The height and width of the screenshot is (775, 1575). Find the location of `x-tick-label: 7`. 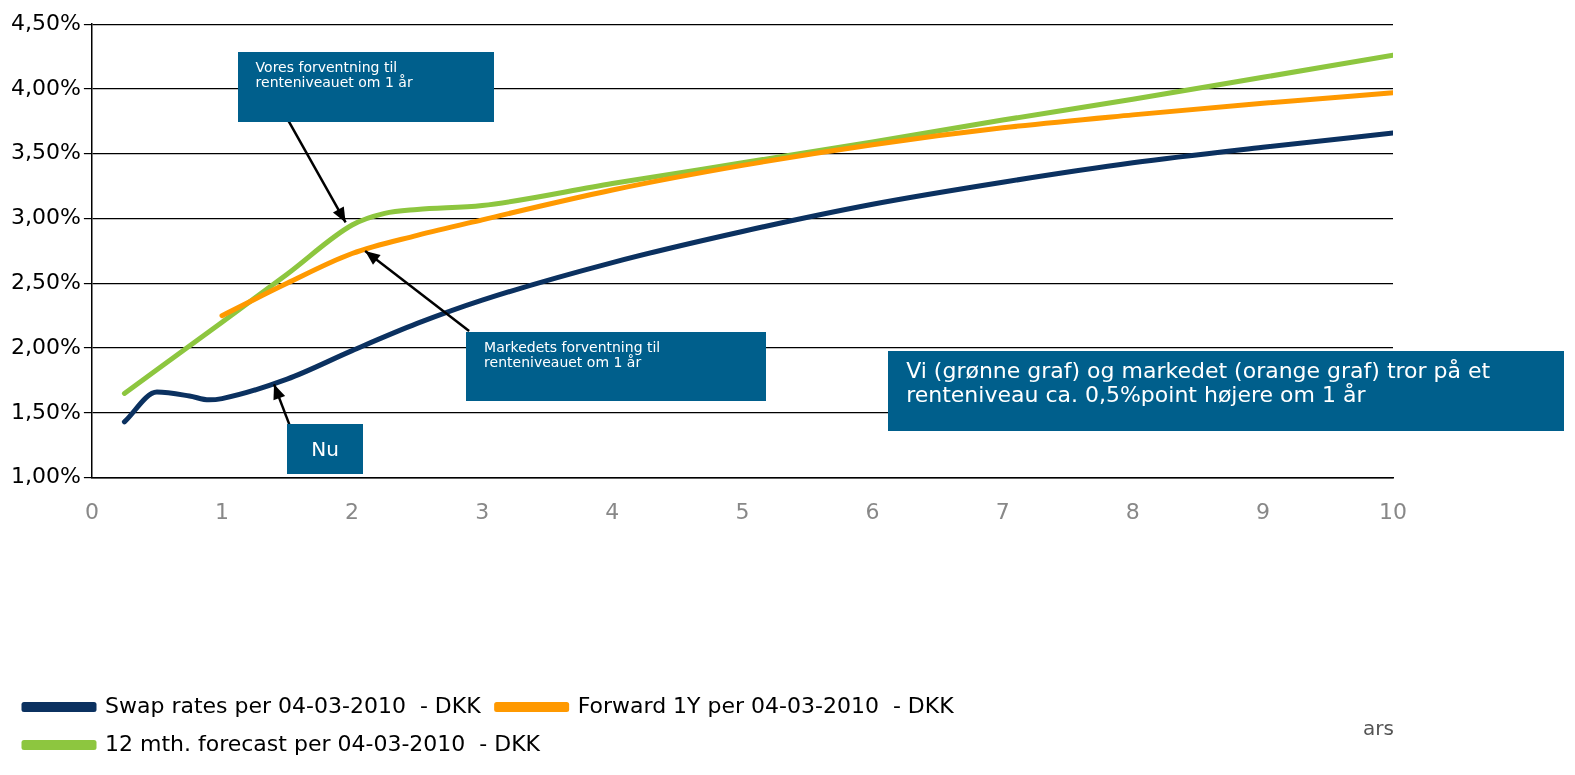

x-tick-label: 7 is located at coordinates (1002, 511).